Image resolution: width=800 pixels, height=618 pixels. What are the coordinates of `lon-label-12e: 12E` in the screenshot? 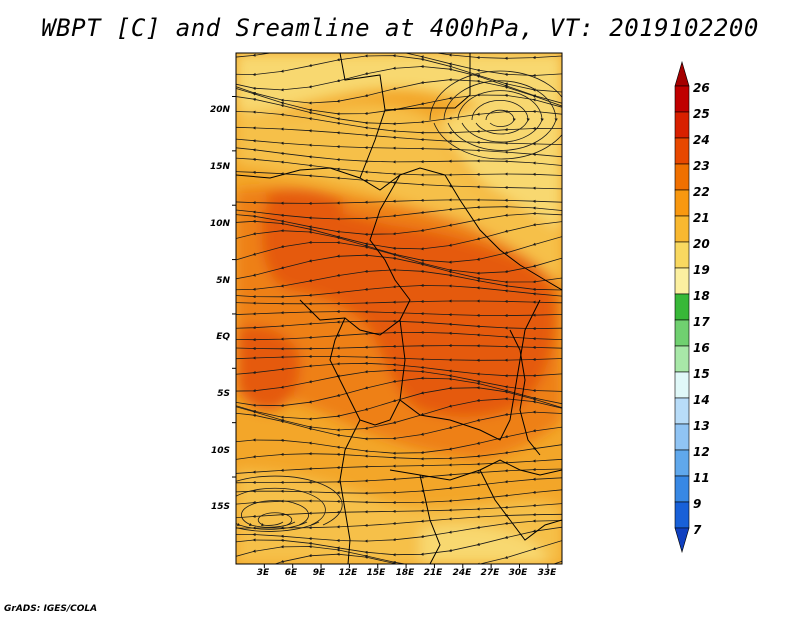 It's located at (348, 573).